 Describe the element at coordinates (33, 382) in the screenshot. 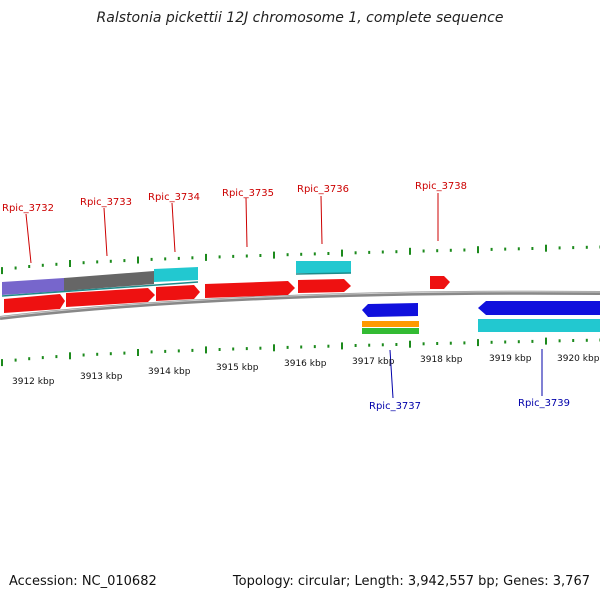

I see `kbp-label-3912: 3912 kbp` at that location.